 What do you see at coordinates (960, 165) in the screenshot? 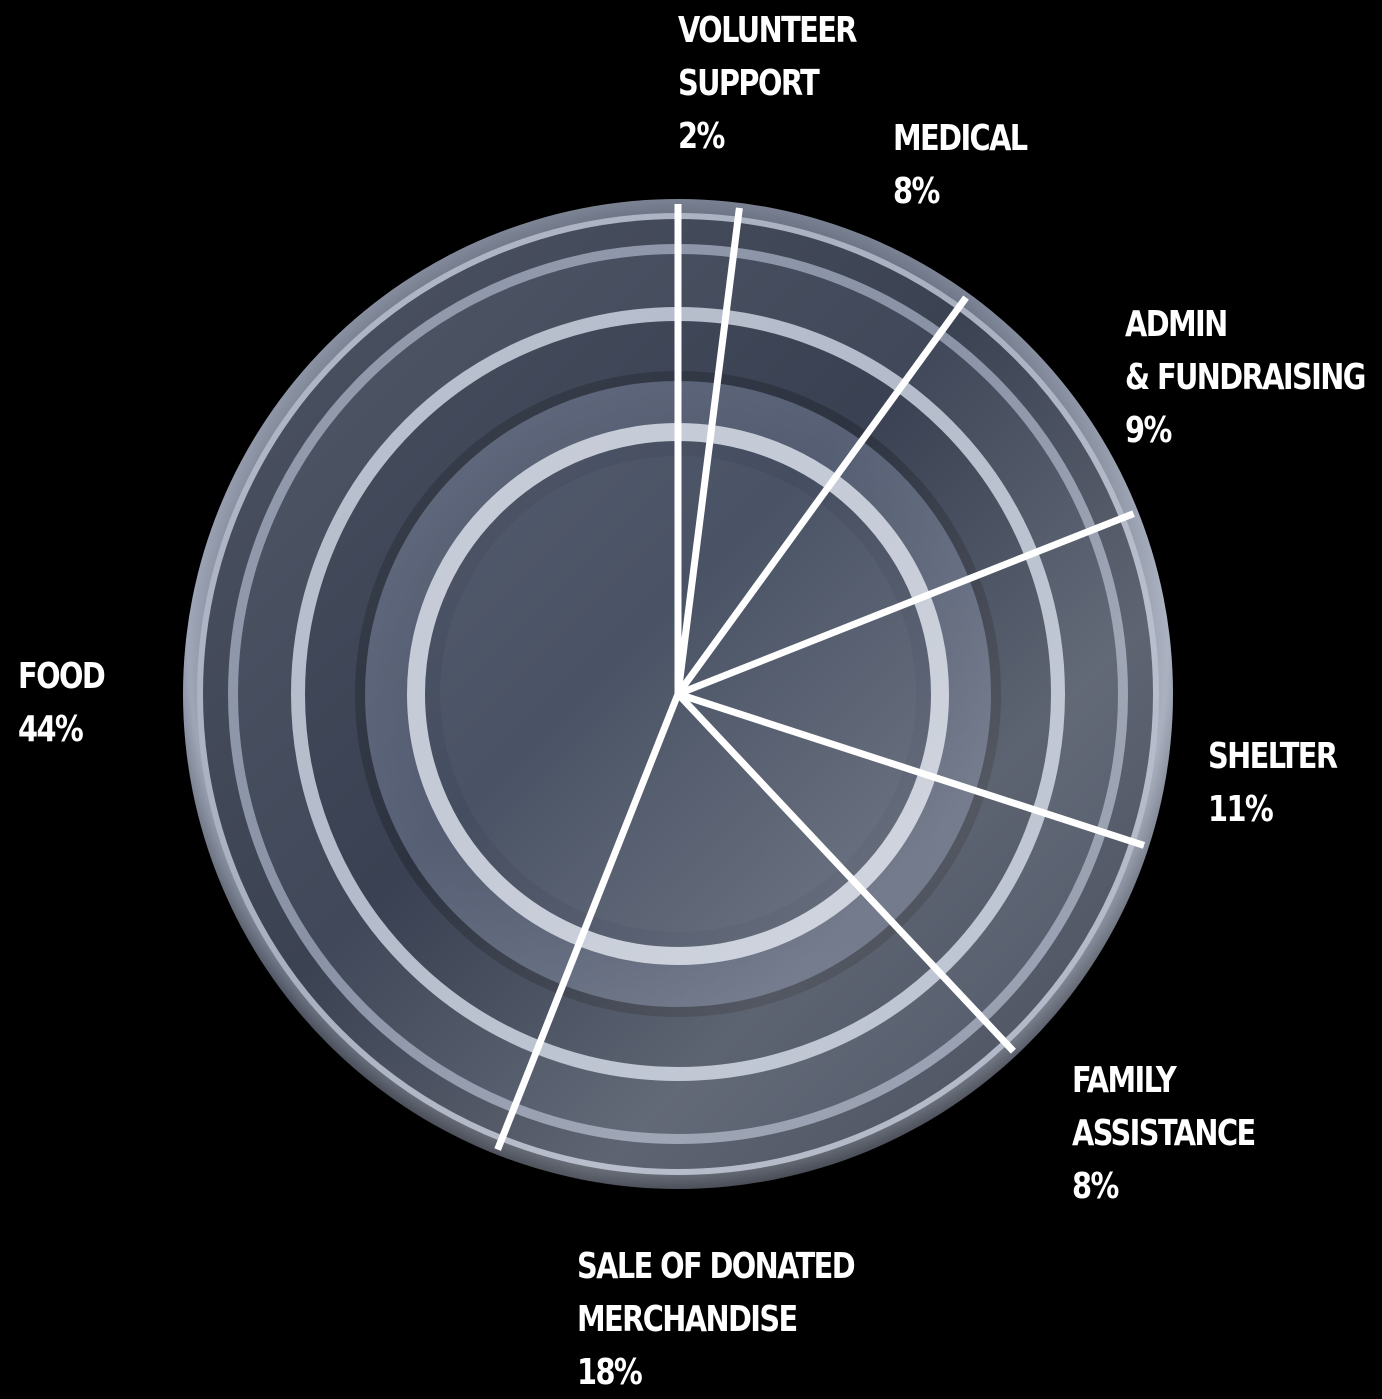
I see `label-medical: MEDICAL 8%` at bounding box center [960, 165].